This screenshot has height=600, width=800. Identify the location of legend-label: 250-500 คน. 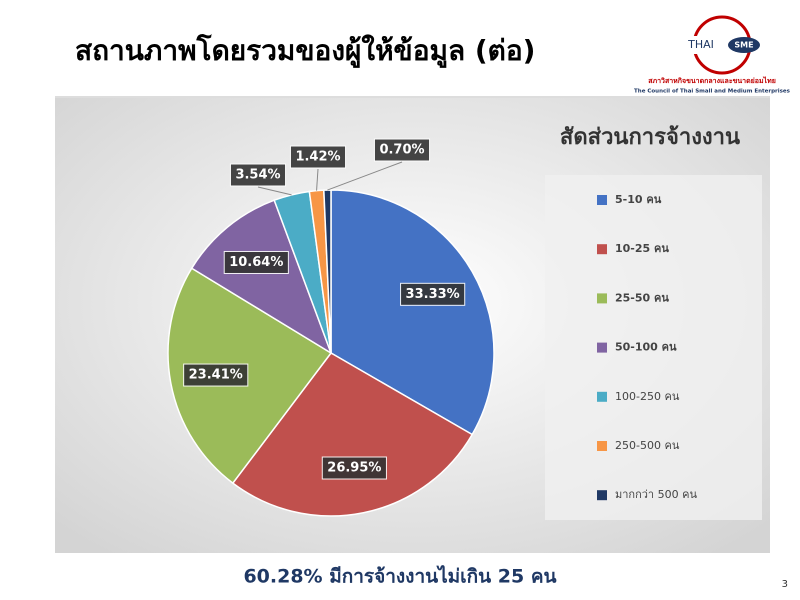
(647, 445).